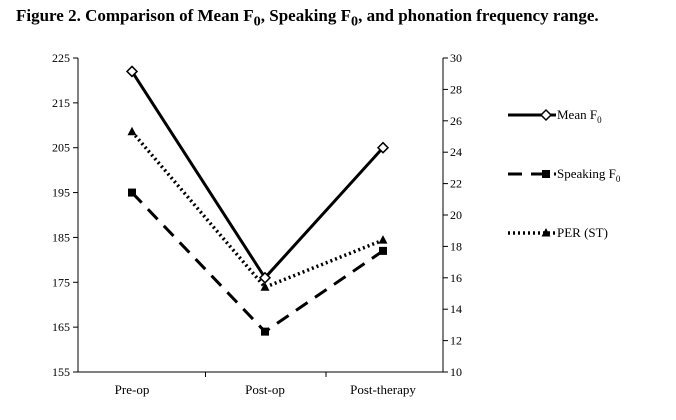 This screenshot has width=676, height=420. I want to click on left-axis-tick-label: 165, so click(61, 327).